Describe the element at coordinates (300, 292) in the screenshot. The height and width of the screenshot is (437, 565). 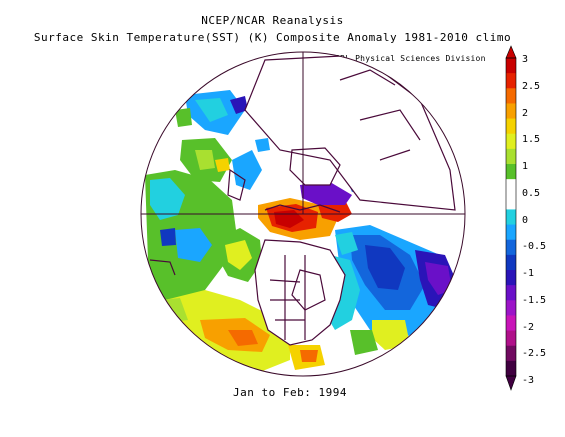
I see `land-north-america` at that location.